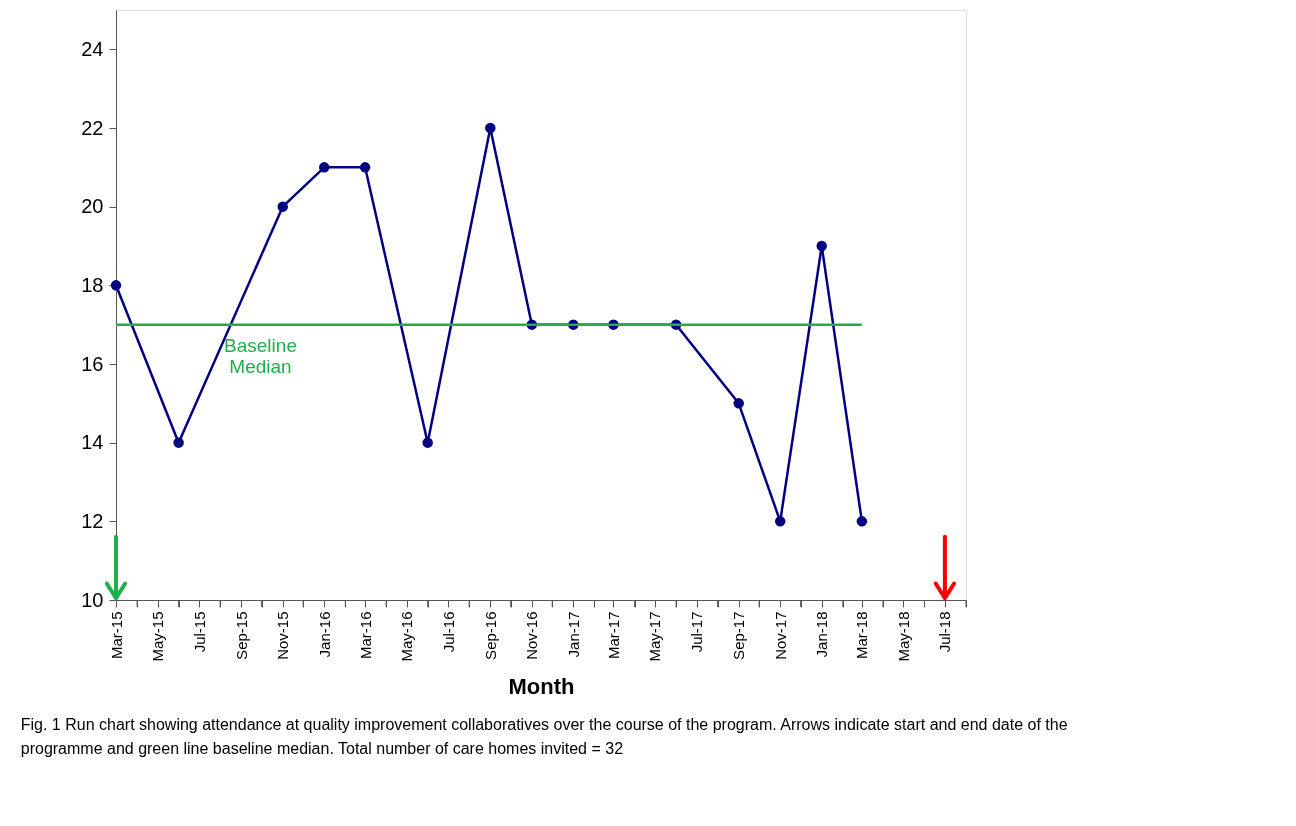 This screenshot has height=826, width=1296. Describe the element at coordinates (407, 636) in the screenshot. I see `x-tick-label: May-16` at that location.